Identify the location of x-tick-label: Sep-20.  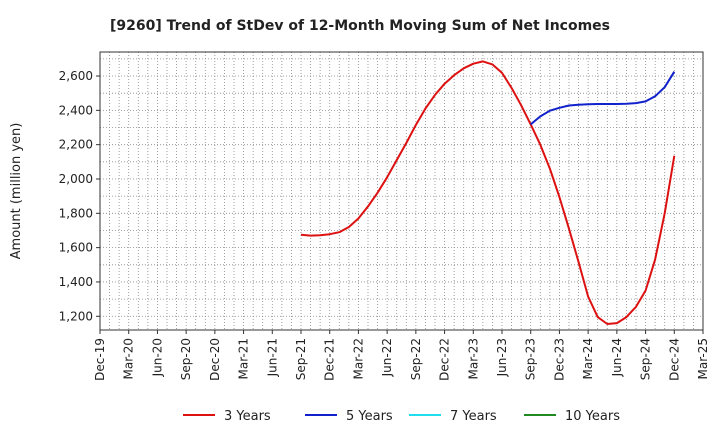
(186, 359).